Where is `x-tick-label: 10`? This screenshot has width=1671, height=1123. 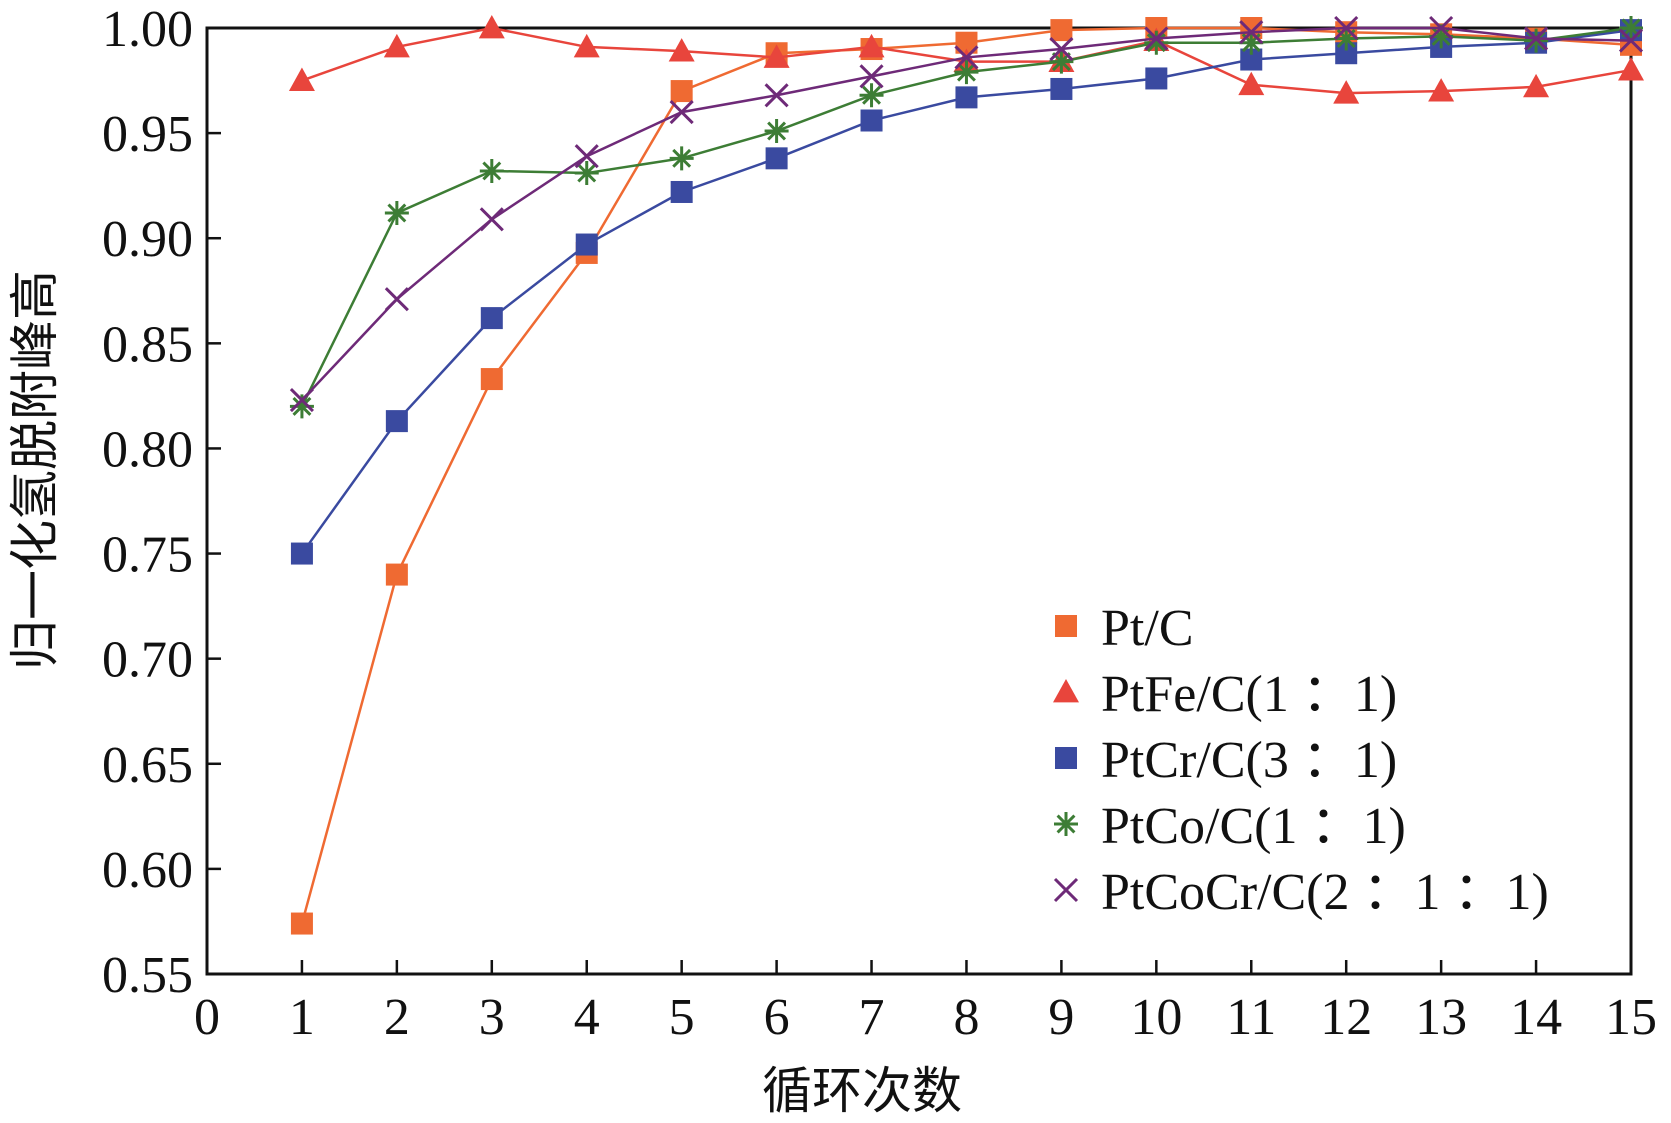 x-tick-label: 10 is located at coordinates (1156, 1017).